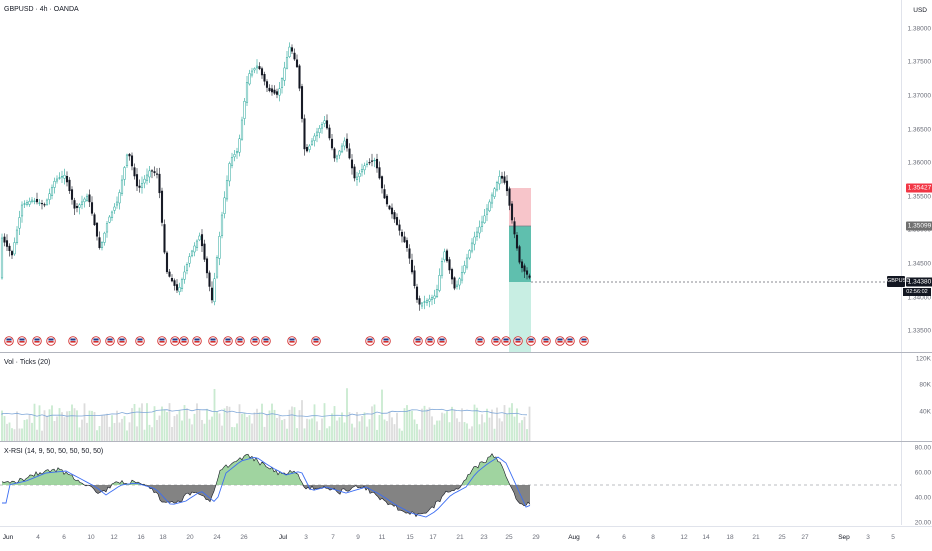  Describe the element at coordinates (653, 537) in the screenshot. I see `time-axis-label: 8` at that location.